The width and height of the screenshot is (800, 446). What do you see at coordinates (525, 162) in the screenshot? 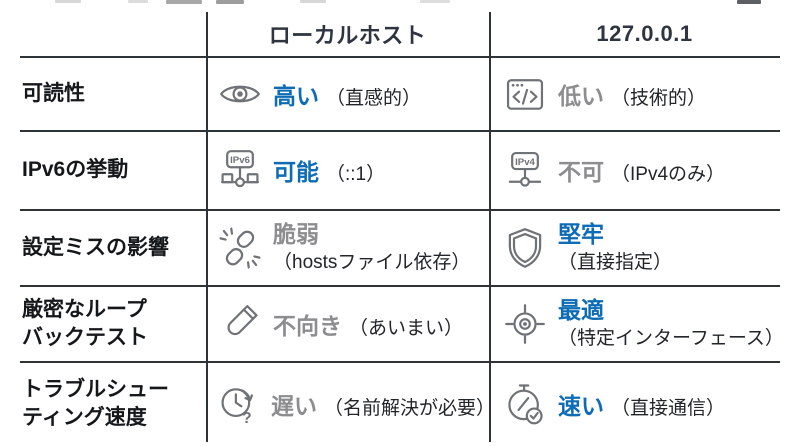
I see `svg-text: IPv4` at bounding box center [525, 162].